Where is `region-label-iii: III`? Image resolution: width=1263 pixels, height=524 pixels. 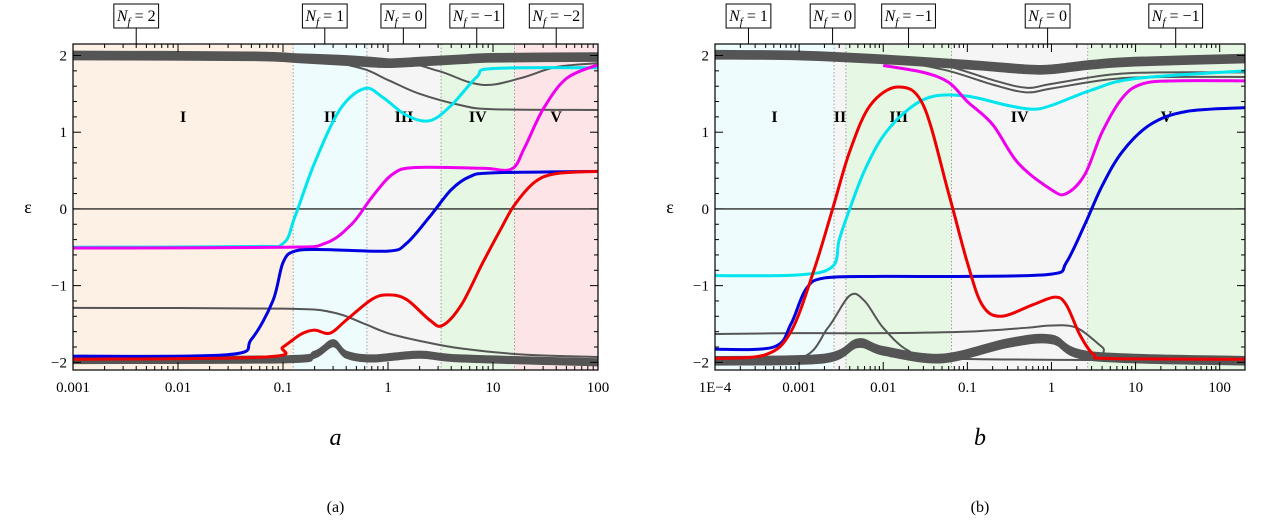 region-label-iii: III is located at coordinates (404, 117).